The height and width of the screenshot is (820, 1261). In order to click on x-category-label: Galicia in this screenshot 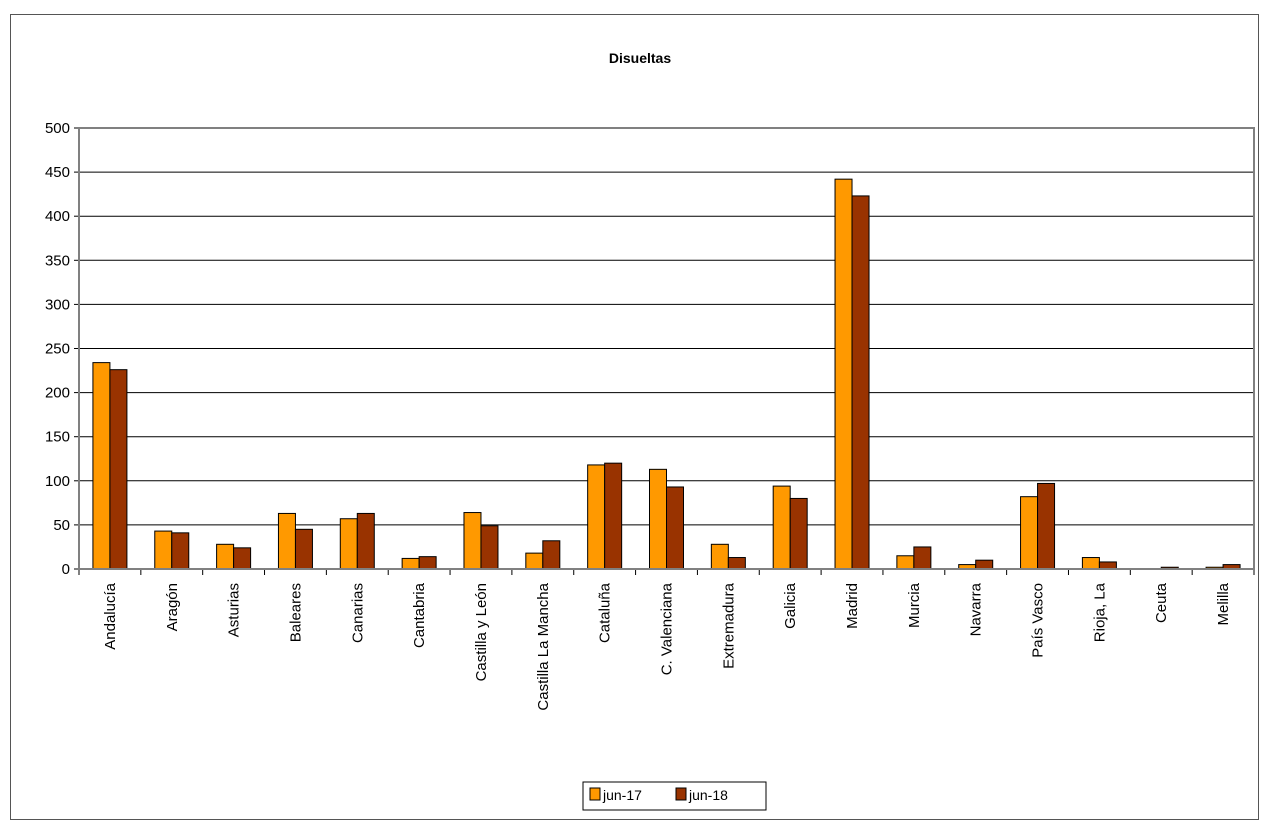, I will do `click(790, 605)`.